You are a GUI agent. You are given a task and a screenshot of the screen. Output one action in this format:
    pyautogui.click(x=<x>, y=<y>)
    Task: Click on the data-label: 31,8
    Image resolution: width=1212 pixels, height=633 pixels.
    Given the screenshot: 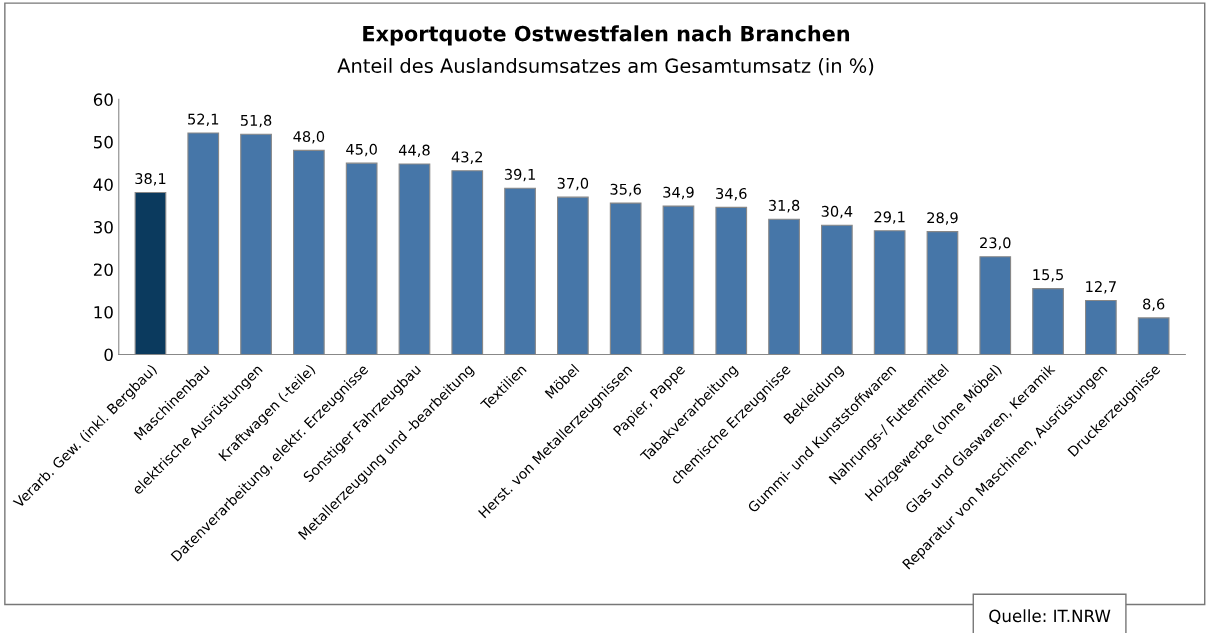 What is the action you would take?
    pyautogui.click(x=784, y=206)
    